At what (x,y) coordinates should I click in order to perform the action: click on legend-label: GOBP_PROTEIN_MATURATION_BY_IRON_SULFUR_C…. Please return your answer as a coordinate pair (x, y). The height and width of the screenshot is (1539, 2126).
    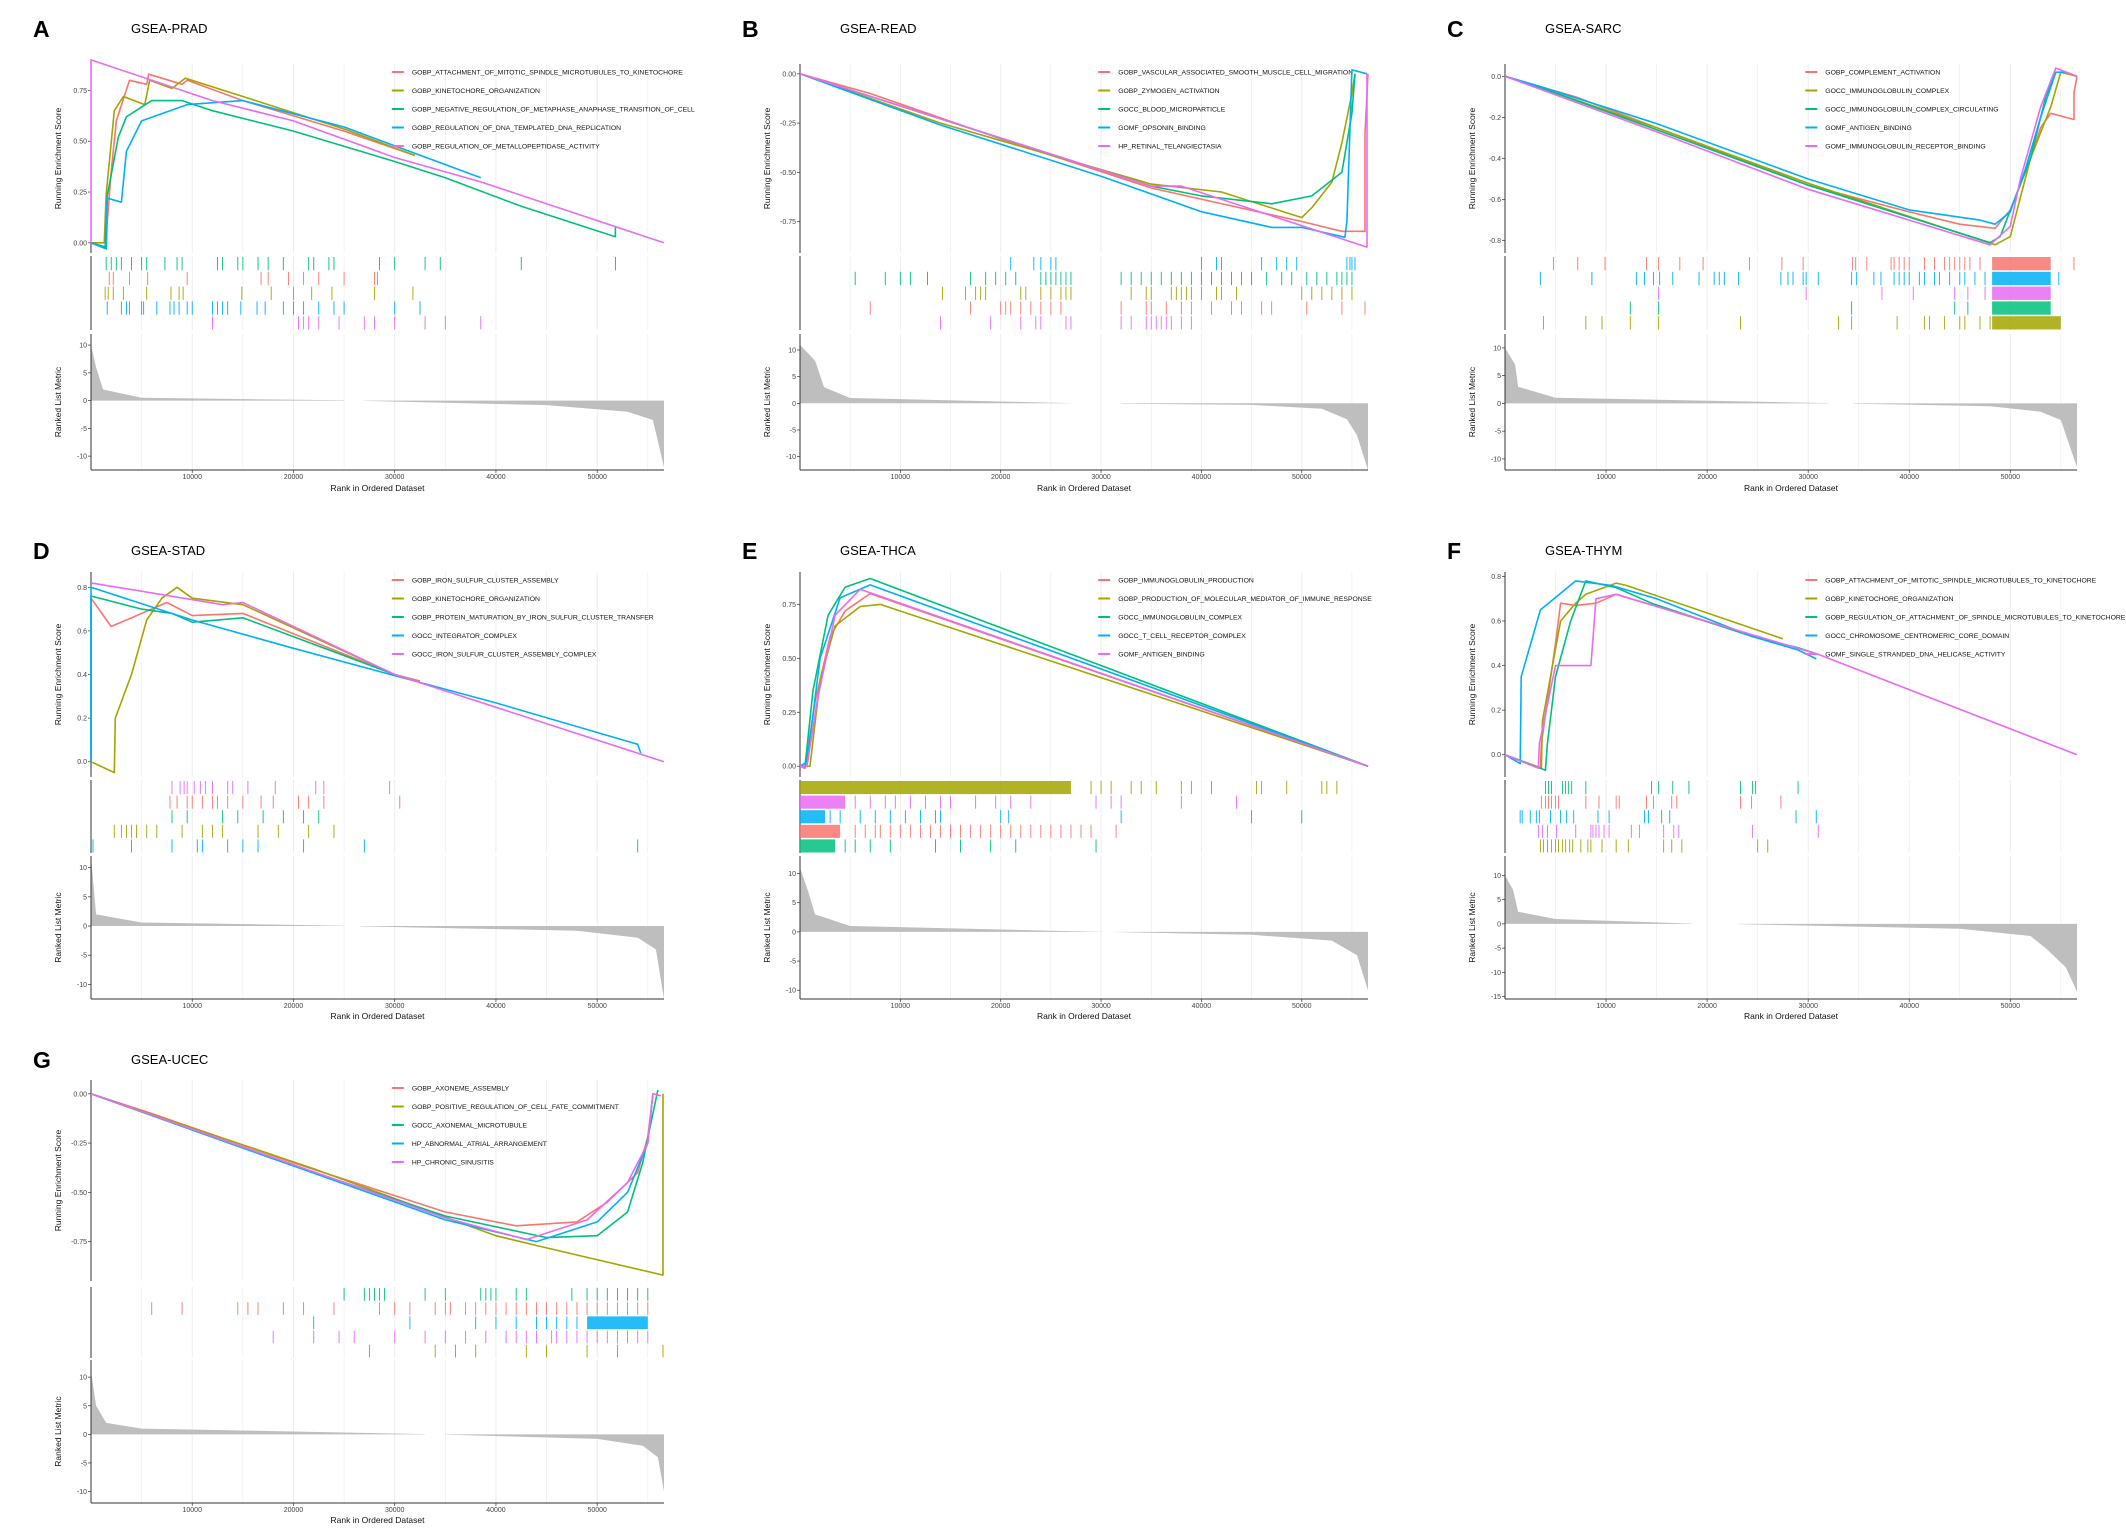
    Looking at the image, I should click on (533, 617).